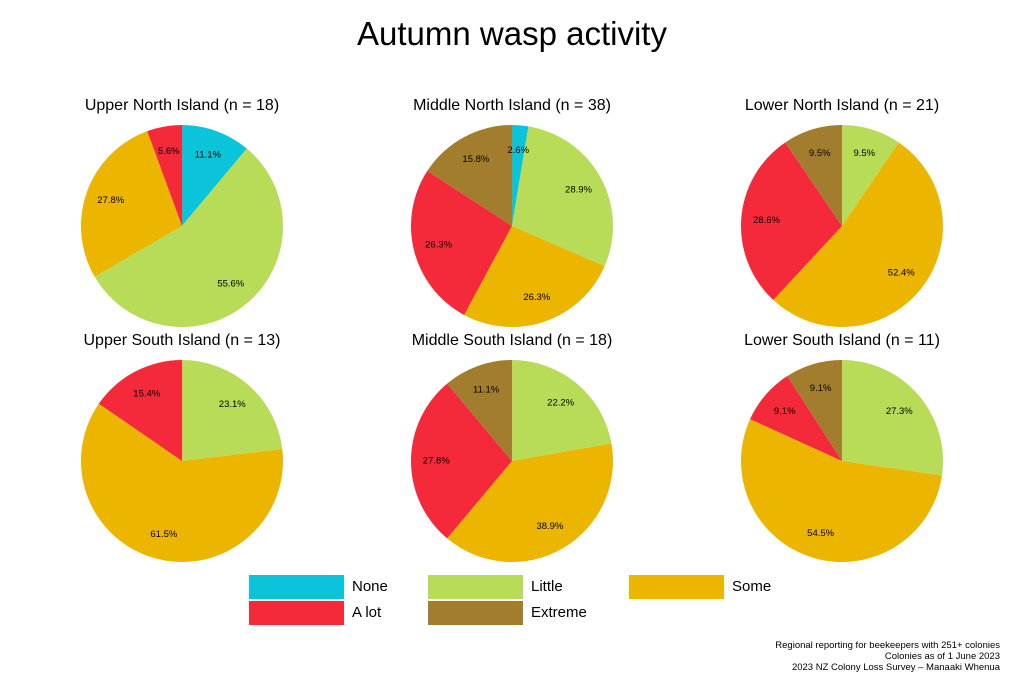 The image size is (1024, 690). What do you see at coordinates (475, 587) in the screenshot?
I see `legend-swatch-little` at bounding box center [475, 587].